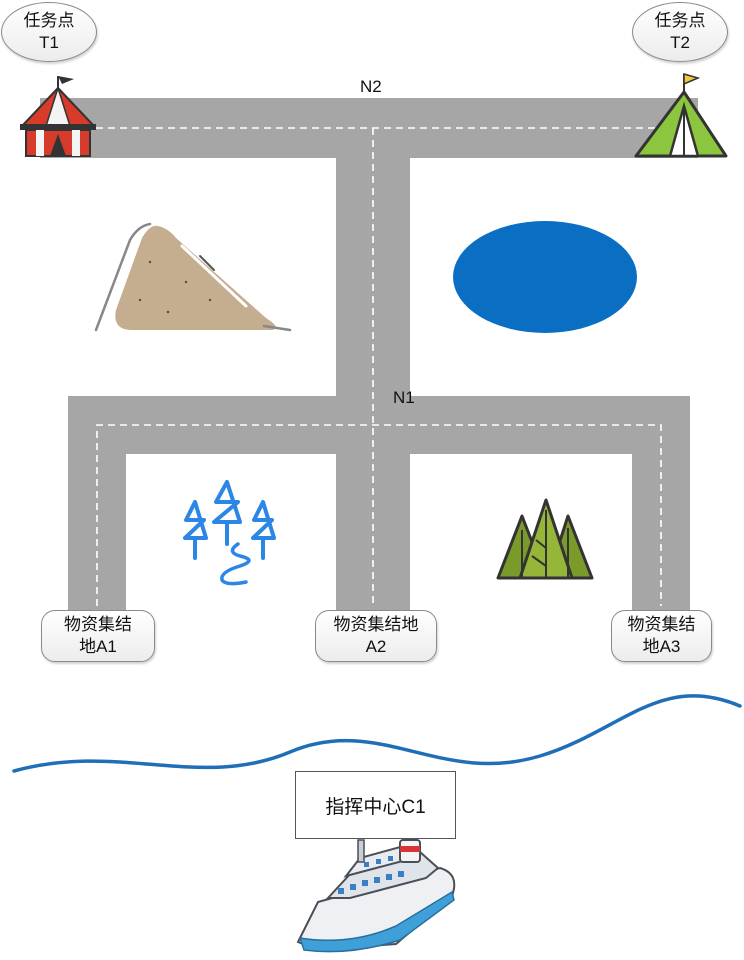 The image size is (744, 960). I want to click on depot-label-line2: A2, so click(376, 646).